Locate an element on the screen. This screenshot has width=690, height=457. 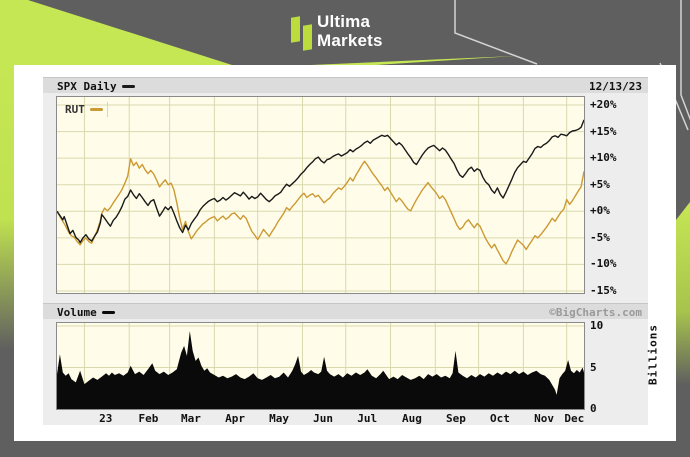
y-tick--15: -15% is located at coordinates (603, 290).